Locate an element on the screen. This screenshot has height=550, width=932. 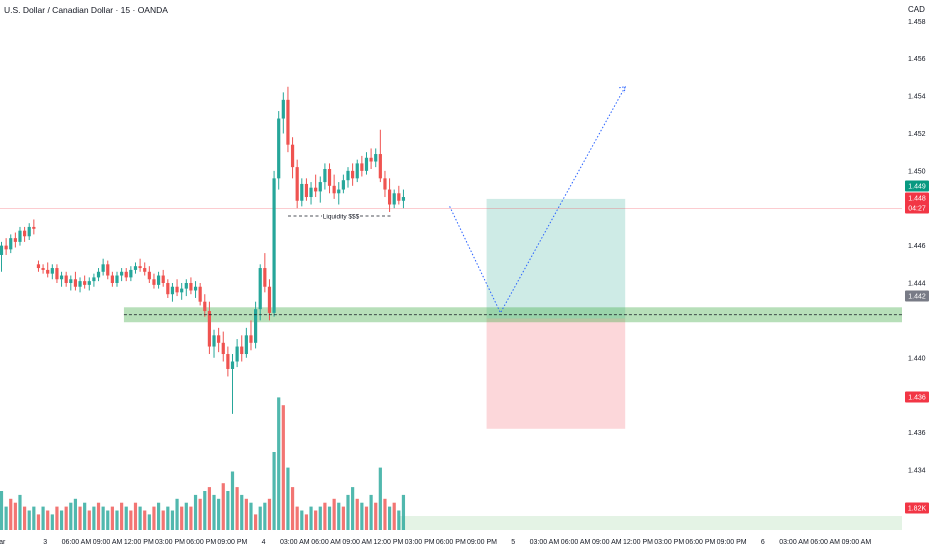
price-badge: 1.82K is located at coordinates (917, 508).